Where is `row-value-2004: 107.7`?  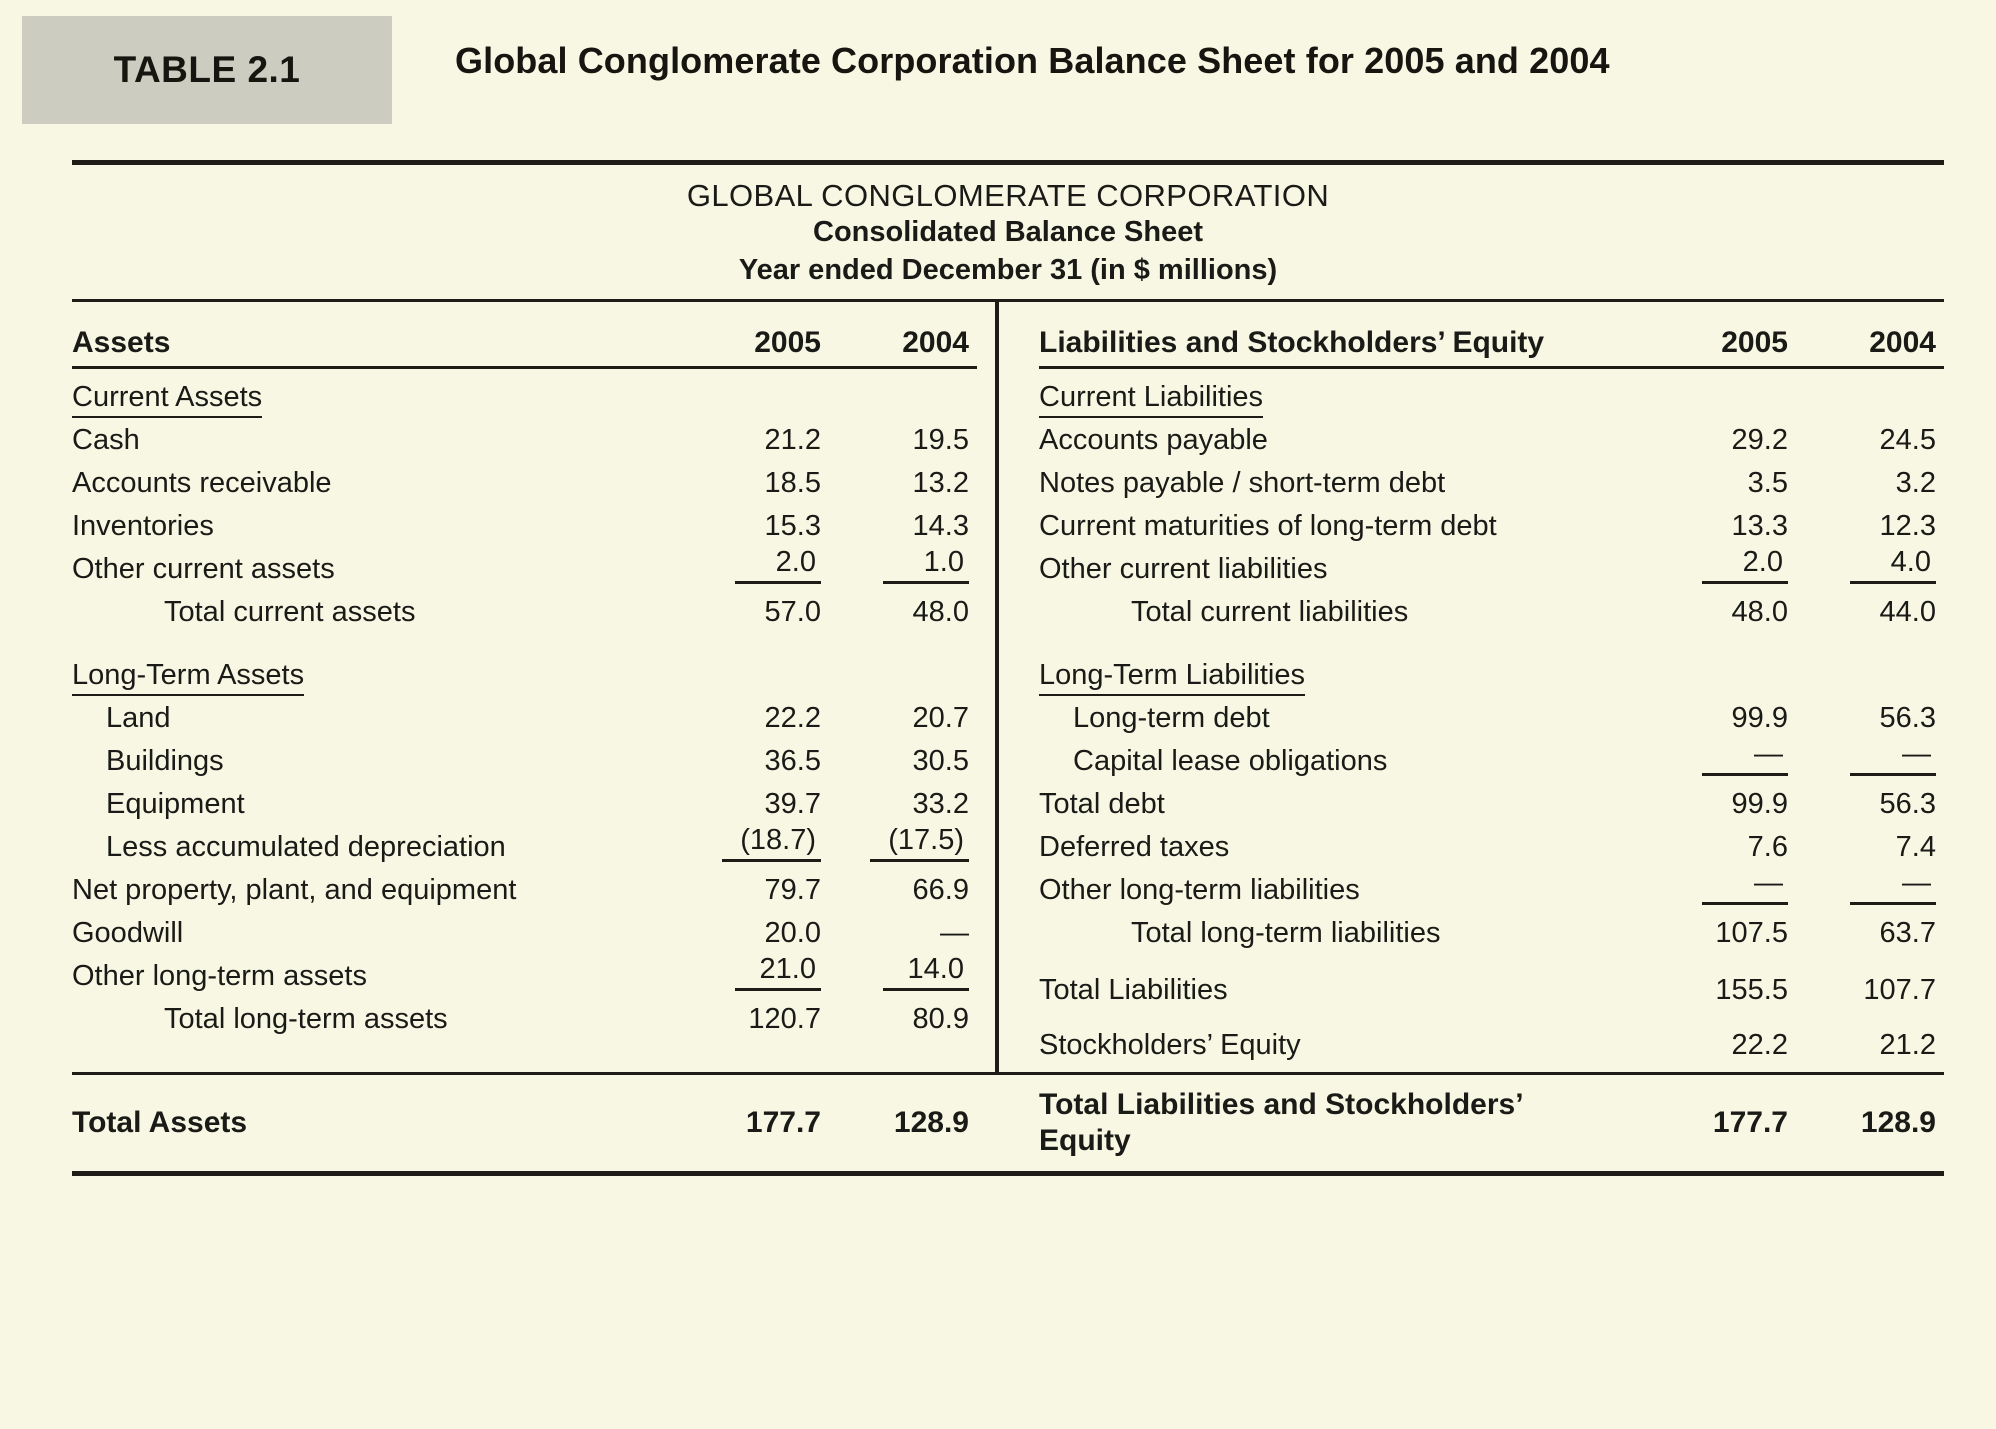 row-value-2004: 107.7 is located at coordinates (1899, 990).